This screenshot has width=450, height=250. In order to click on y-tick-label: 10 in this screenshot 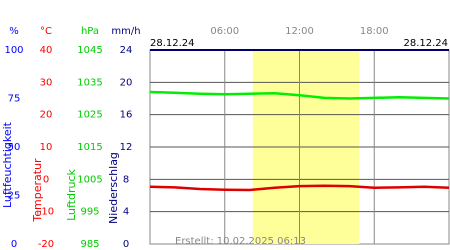, I will do `click(46, 147)`.